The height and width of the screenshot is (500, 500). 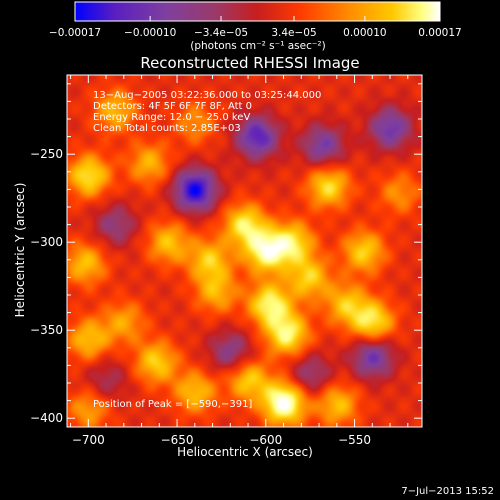 What do you see at coordinates (75, 33) in the screenshot?
I see `colorbar-tick-label: −0.00017` at bounding box center [75, 33].